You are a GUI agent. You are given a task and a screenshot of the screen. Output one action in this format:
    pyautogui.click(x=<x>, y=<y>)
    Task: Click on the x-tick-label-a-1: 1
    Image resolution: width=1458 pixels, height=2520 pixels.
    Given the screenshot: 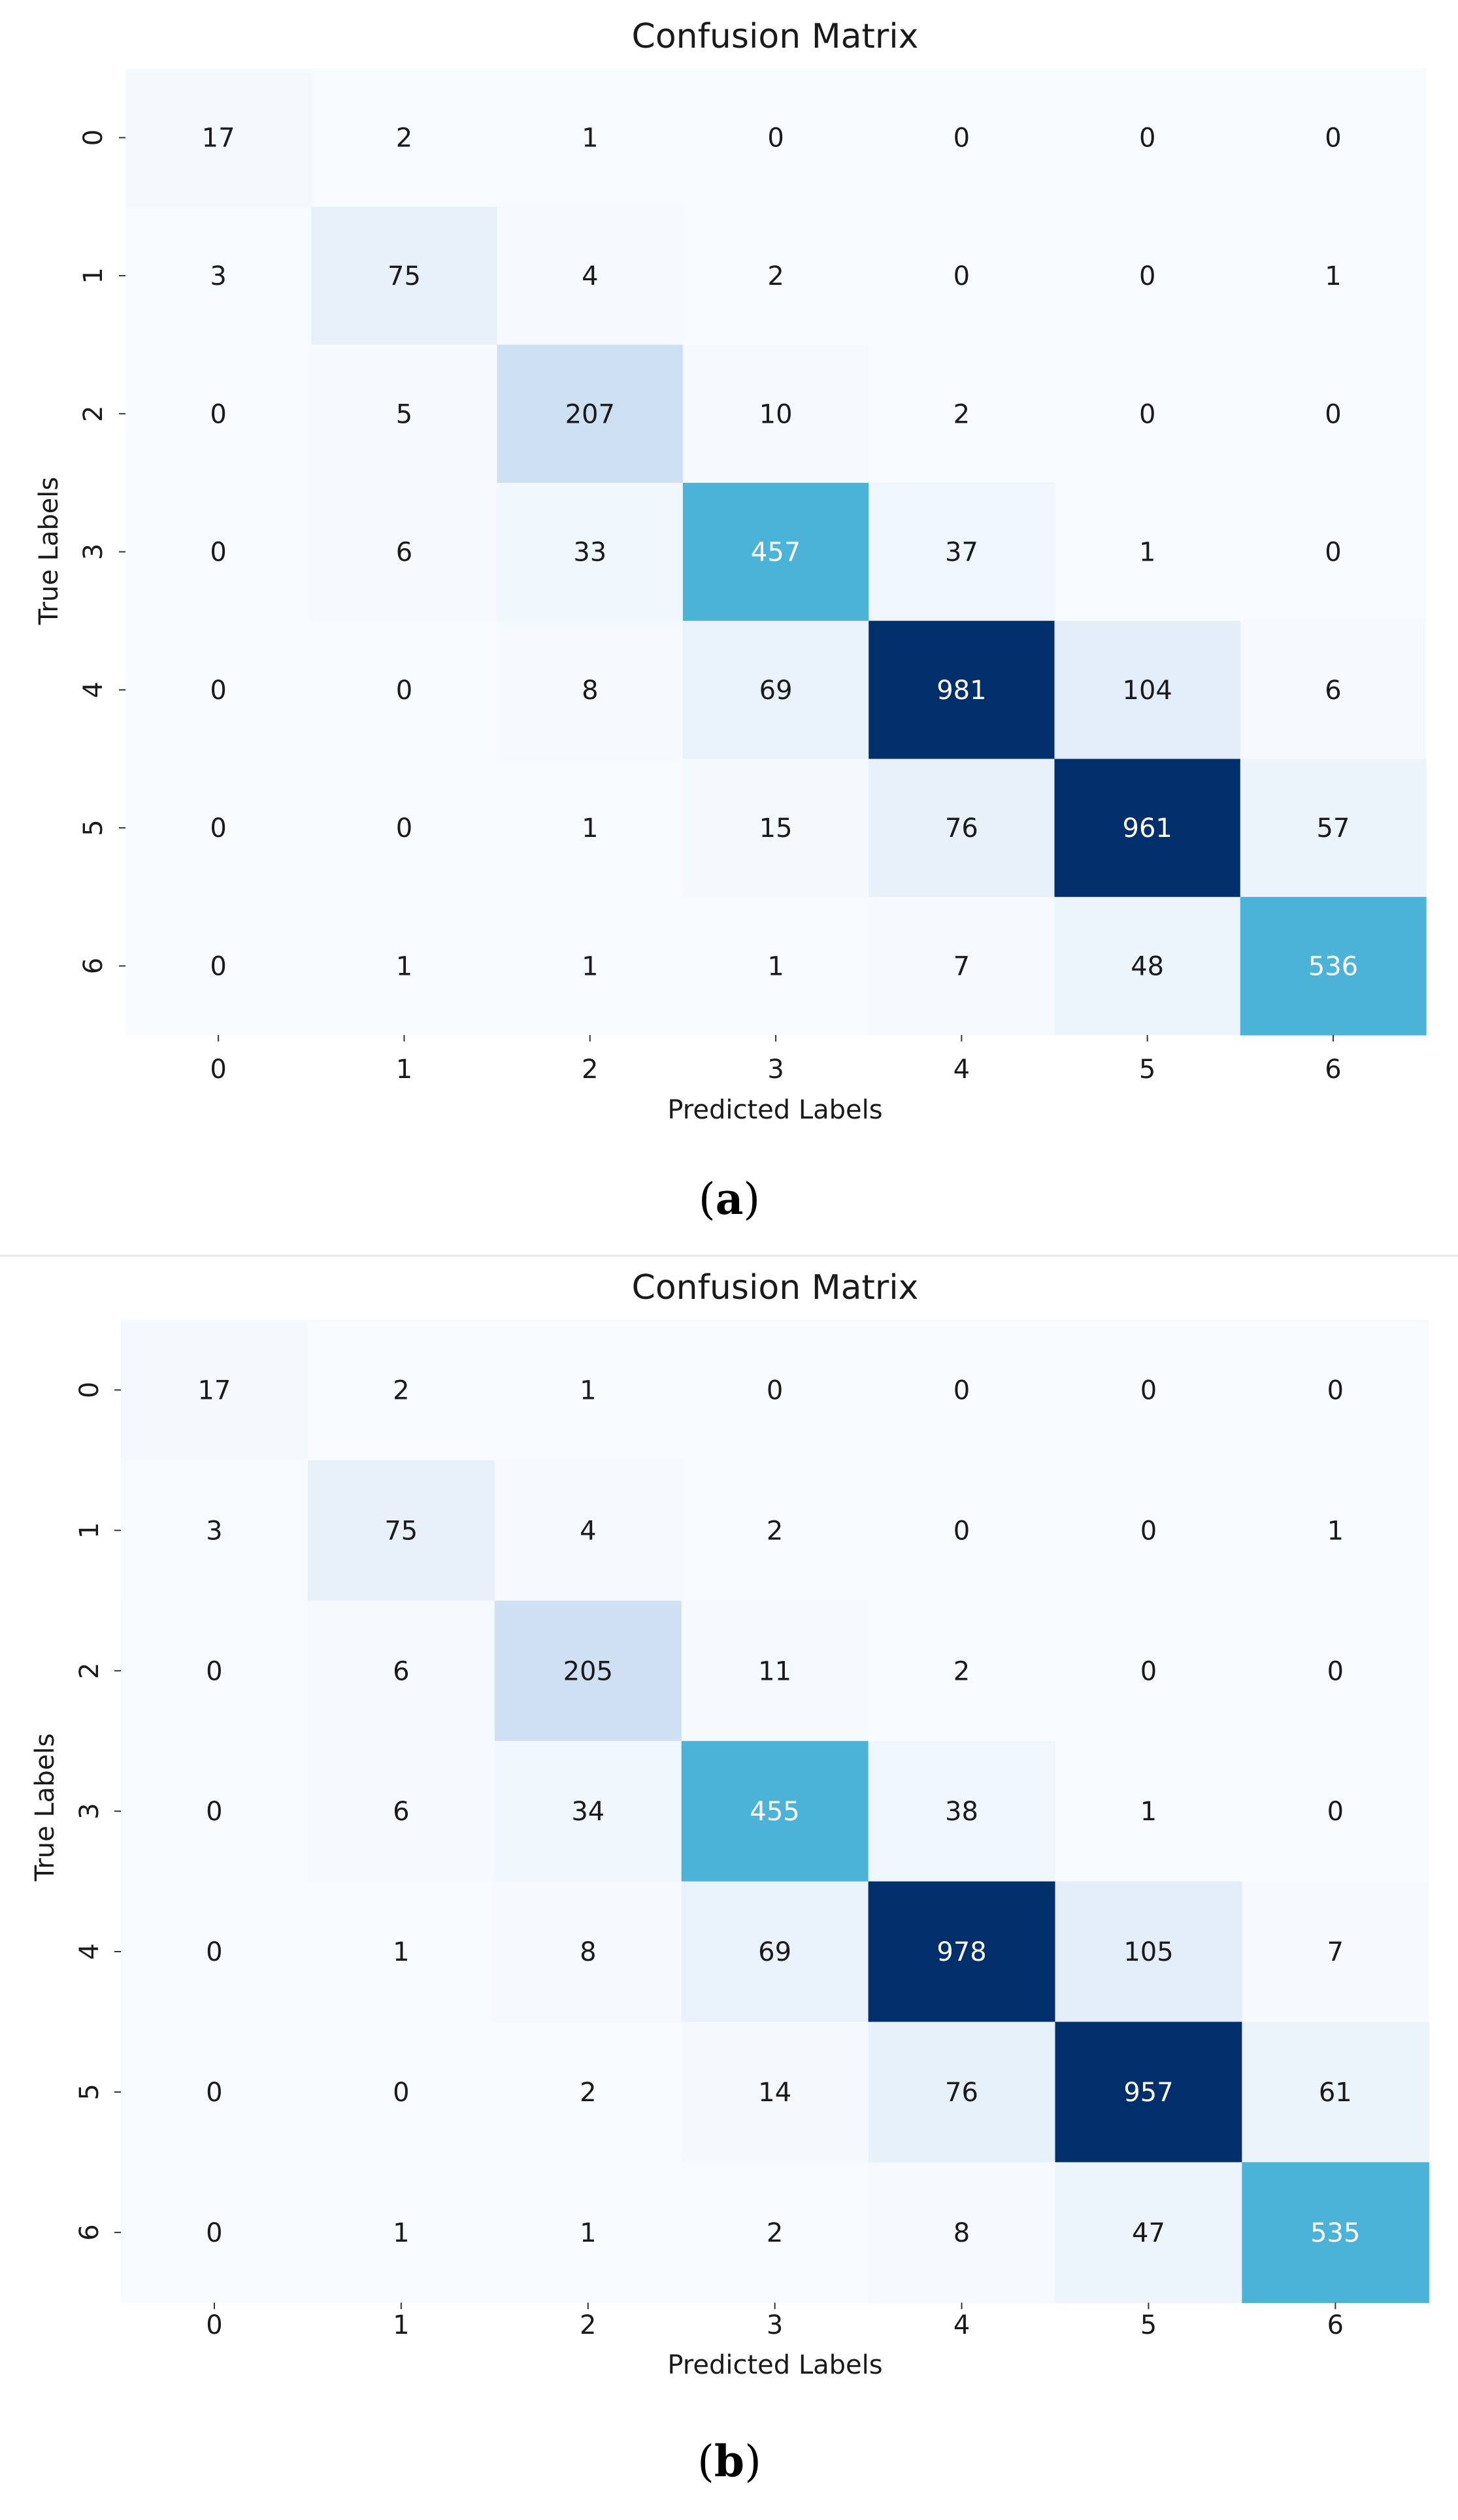 What is the action you would take?
    pyautogui.click(x=404, y=1070)
    